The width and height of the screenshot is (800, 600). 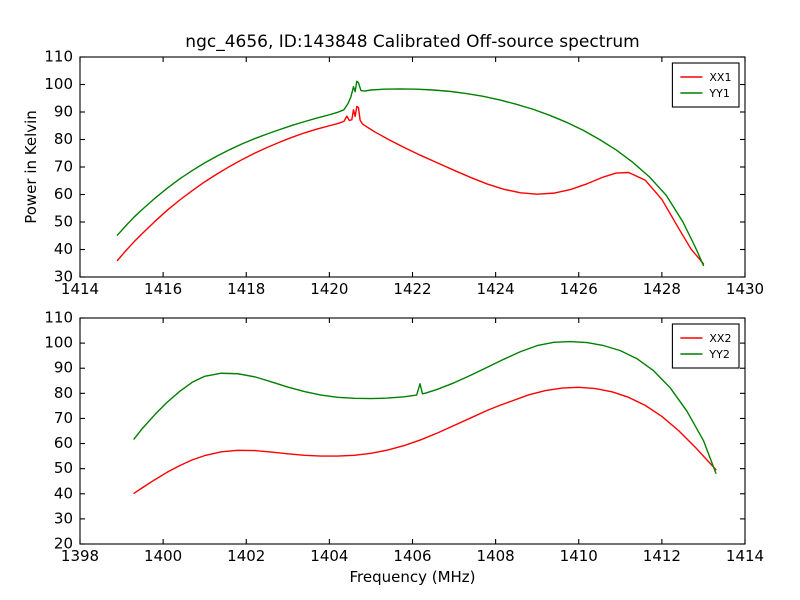 I want to click on x-tick-label: 1426, so click(x=579, y=289).